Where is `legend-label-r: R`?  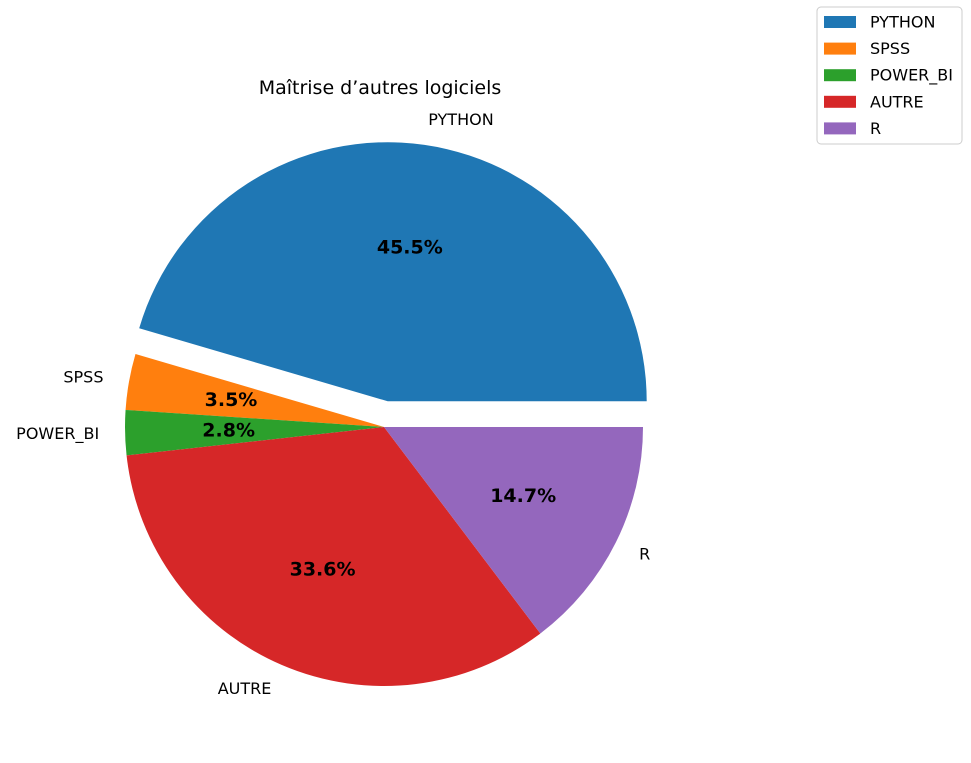 legend-label-r: R is located at coordinates (875, 128).